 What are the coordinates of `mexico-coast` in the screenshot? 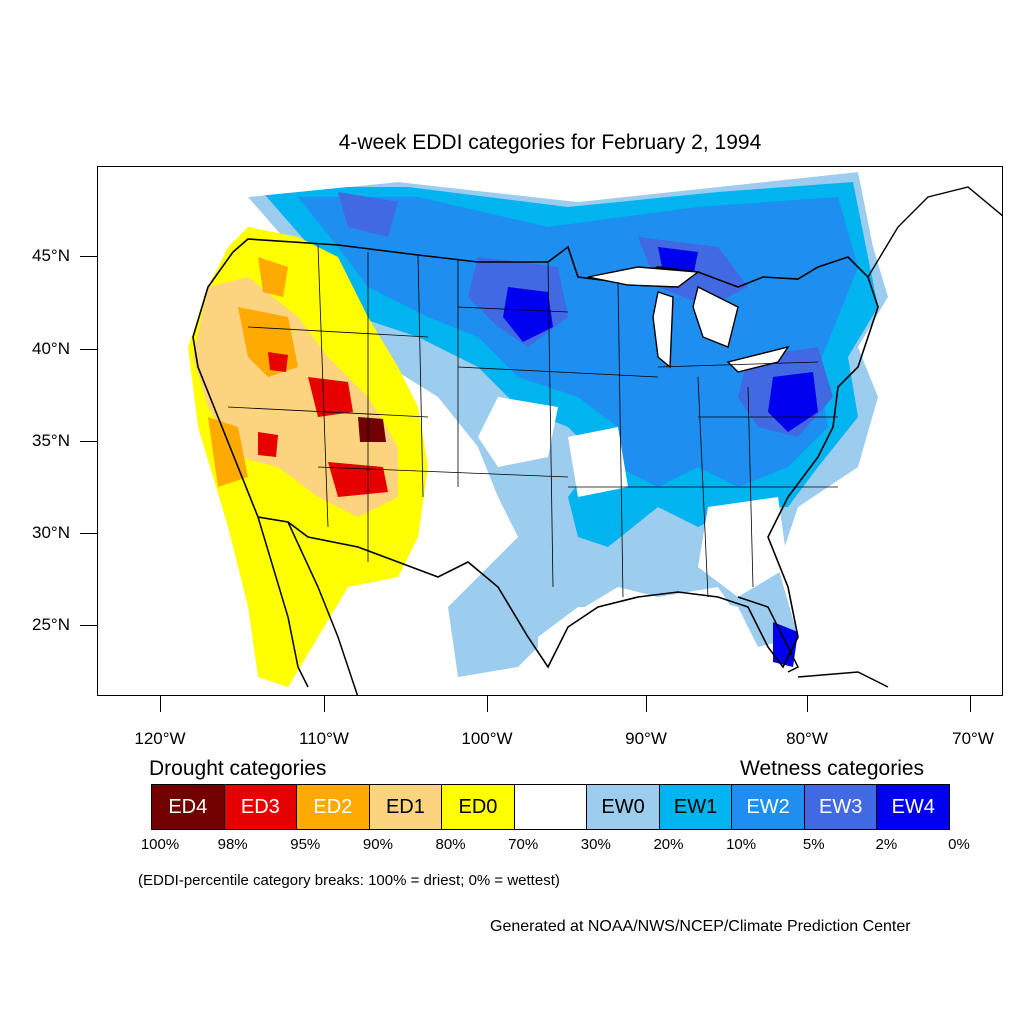 It's located at (323, 608).